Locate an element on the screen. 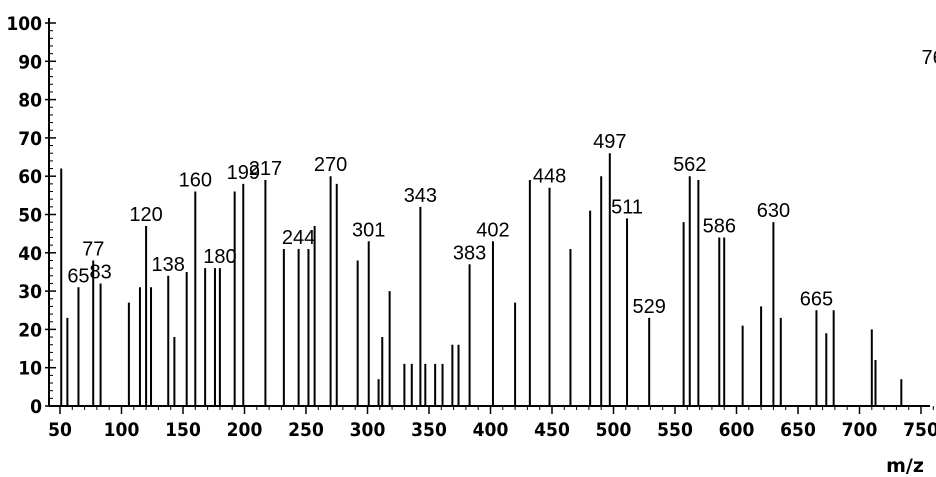 The width and height of the screenshot is (936, 477). x-tick-label: 700 is located at coordinates (860, 430).